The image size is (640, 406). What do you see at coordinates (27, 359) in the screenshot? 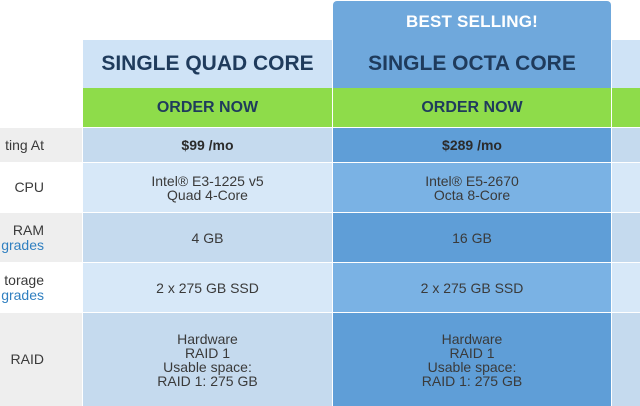
I see `row-label: RAID` at bounding box center [27, 359].